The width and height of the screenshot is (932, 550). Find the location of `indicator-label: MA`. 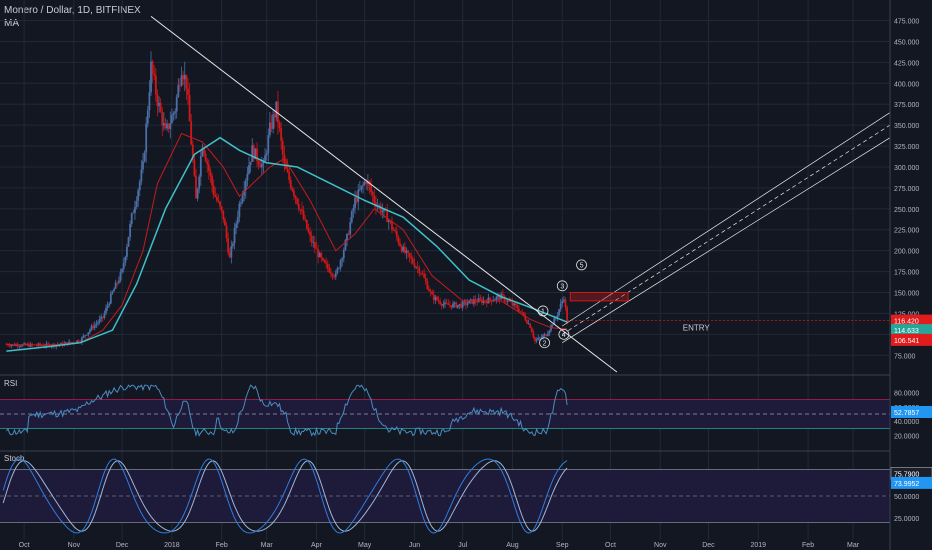

indicator-label: MA is located at coordinates (11, 23).